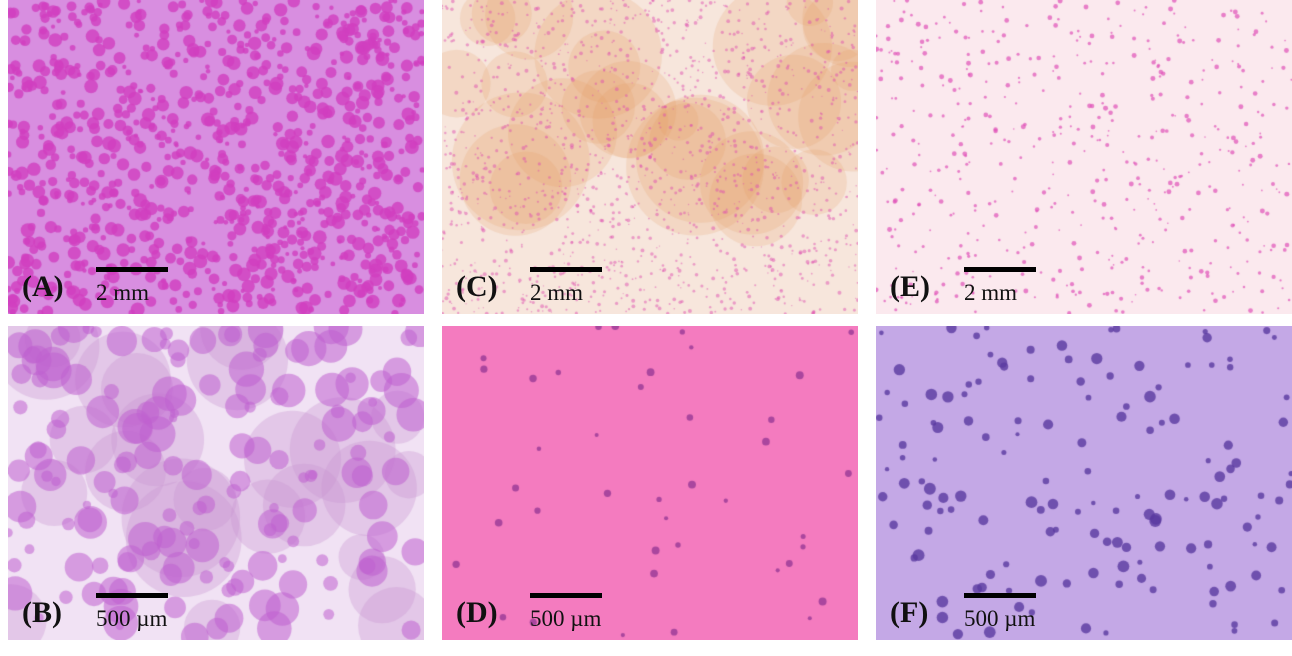 The image size is (1292, 656). Describe the element at coordinates (477, 612) in the screenshot. I see `panel-label: (D)` at that location.